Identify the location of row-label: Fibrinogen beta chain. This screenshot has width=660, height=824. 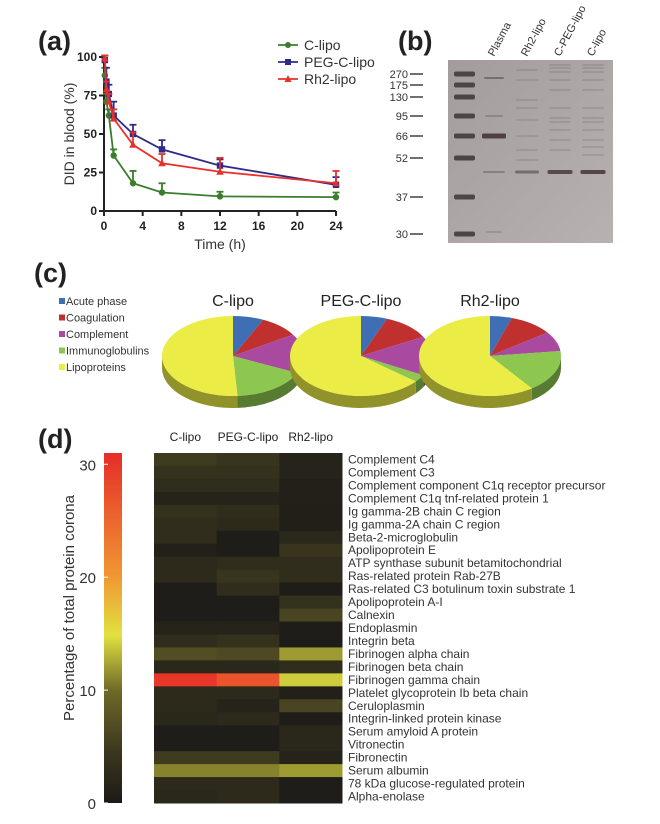
(405, 667).